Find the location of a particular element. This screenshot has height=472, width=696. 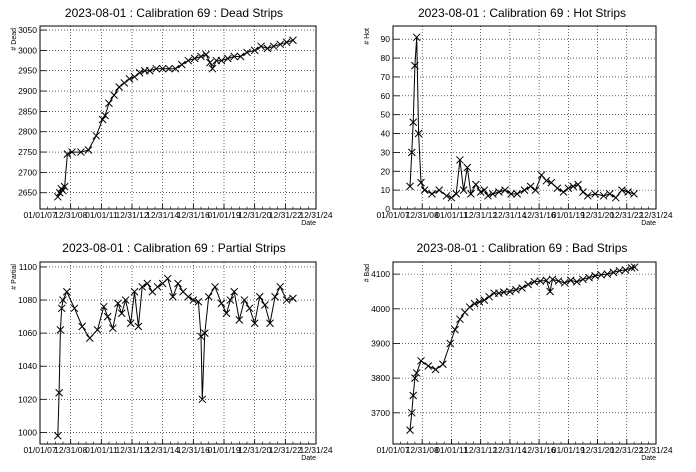

y-tick-label: 20 is located at coordinates (386, 171).